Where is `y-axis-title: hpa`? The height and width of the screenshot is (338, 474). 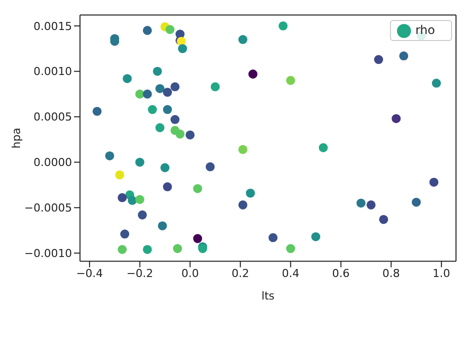
y-axis-title: hpa is located at coordinates (16, 138).